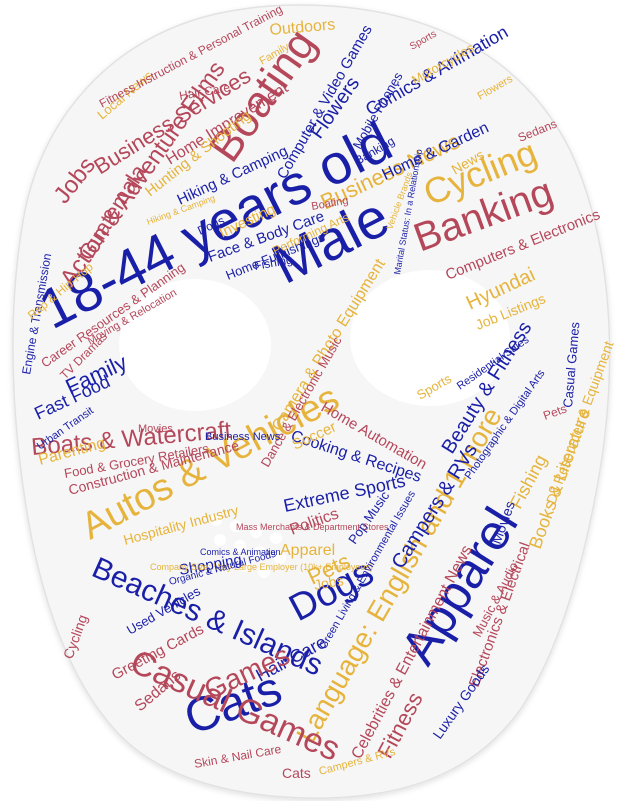 This screenshot has height=801, width=623. What do you see at coordinates (296, 773) in the screenshot?
I see `word-cats: Cats` at bounding box center [296, 773].